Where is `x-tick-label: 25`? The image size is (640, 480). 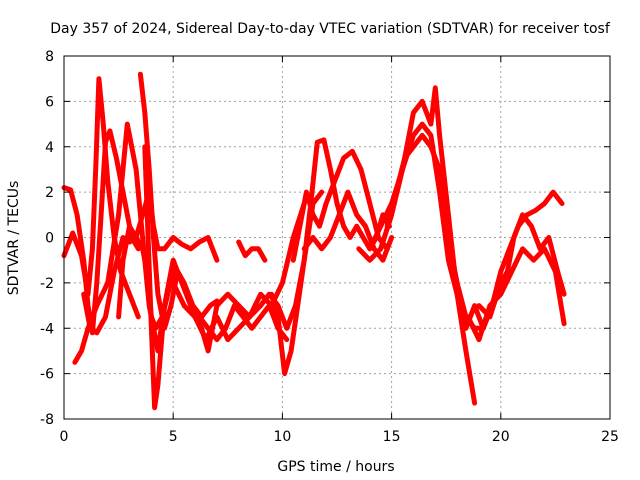
x-tick-label: 25 is located at coordinates (610, 437).